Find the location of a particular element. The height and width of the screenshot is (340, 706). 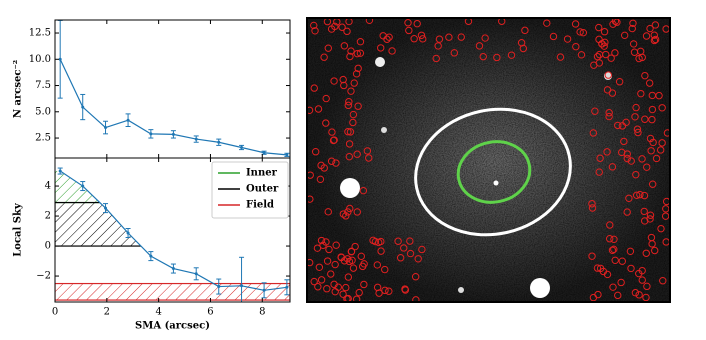

legend-label: Outer is located at coordinates (262, 189).